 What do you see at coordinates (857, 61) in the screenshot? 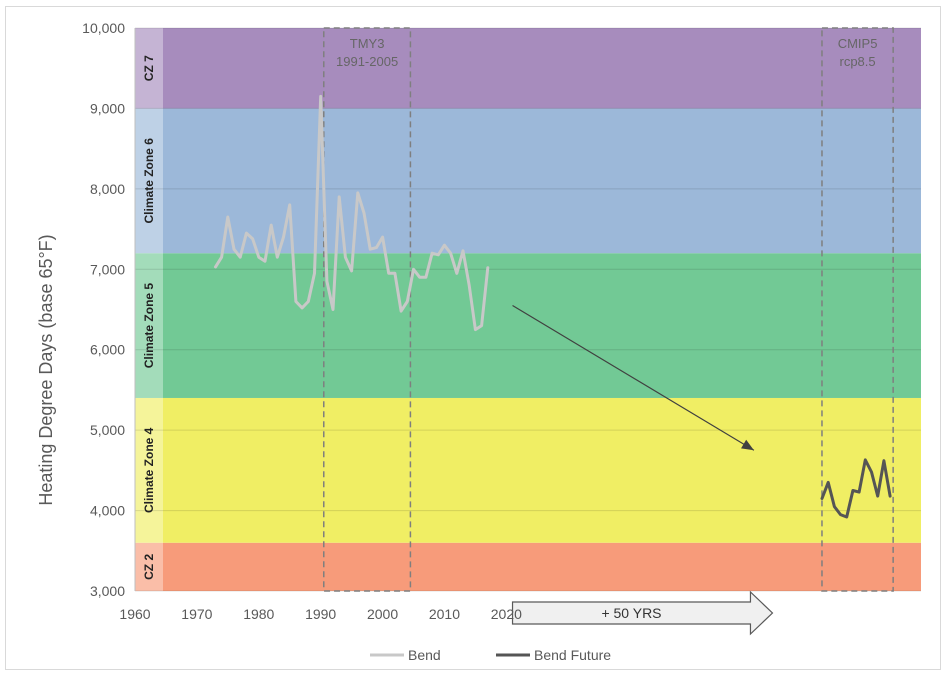
I see `period-box-sublabel: rcp8.5` at bounding box center [857, 61].